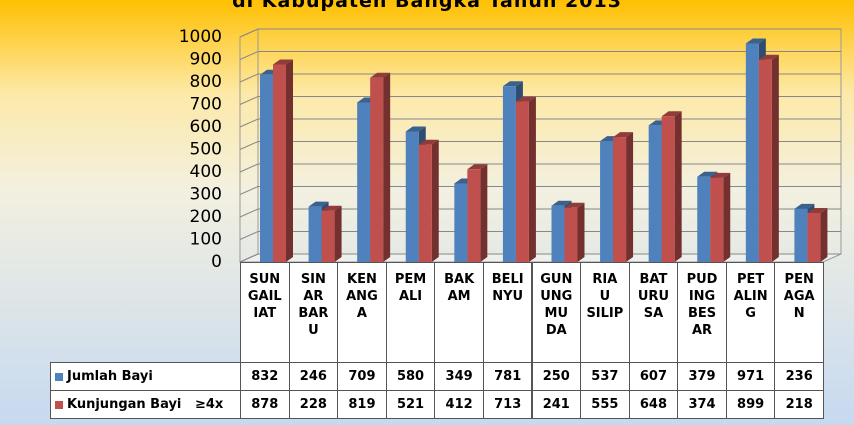 The height and width of the screenshot is (425, 854). What do you see at coordinates (410, 404) in the screenshot?
I see `value-cell: 521` at bounding box center [410, 404].